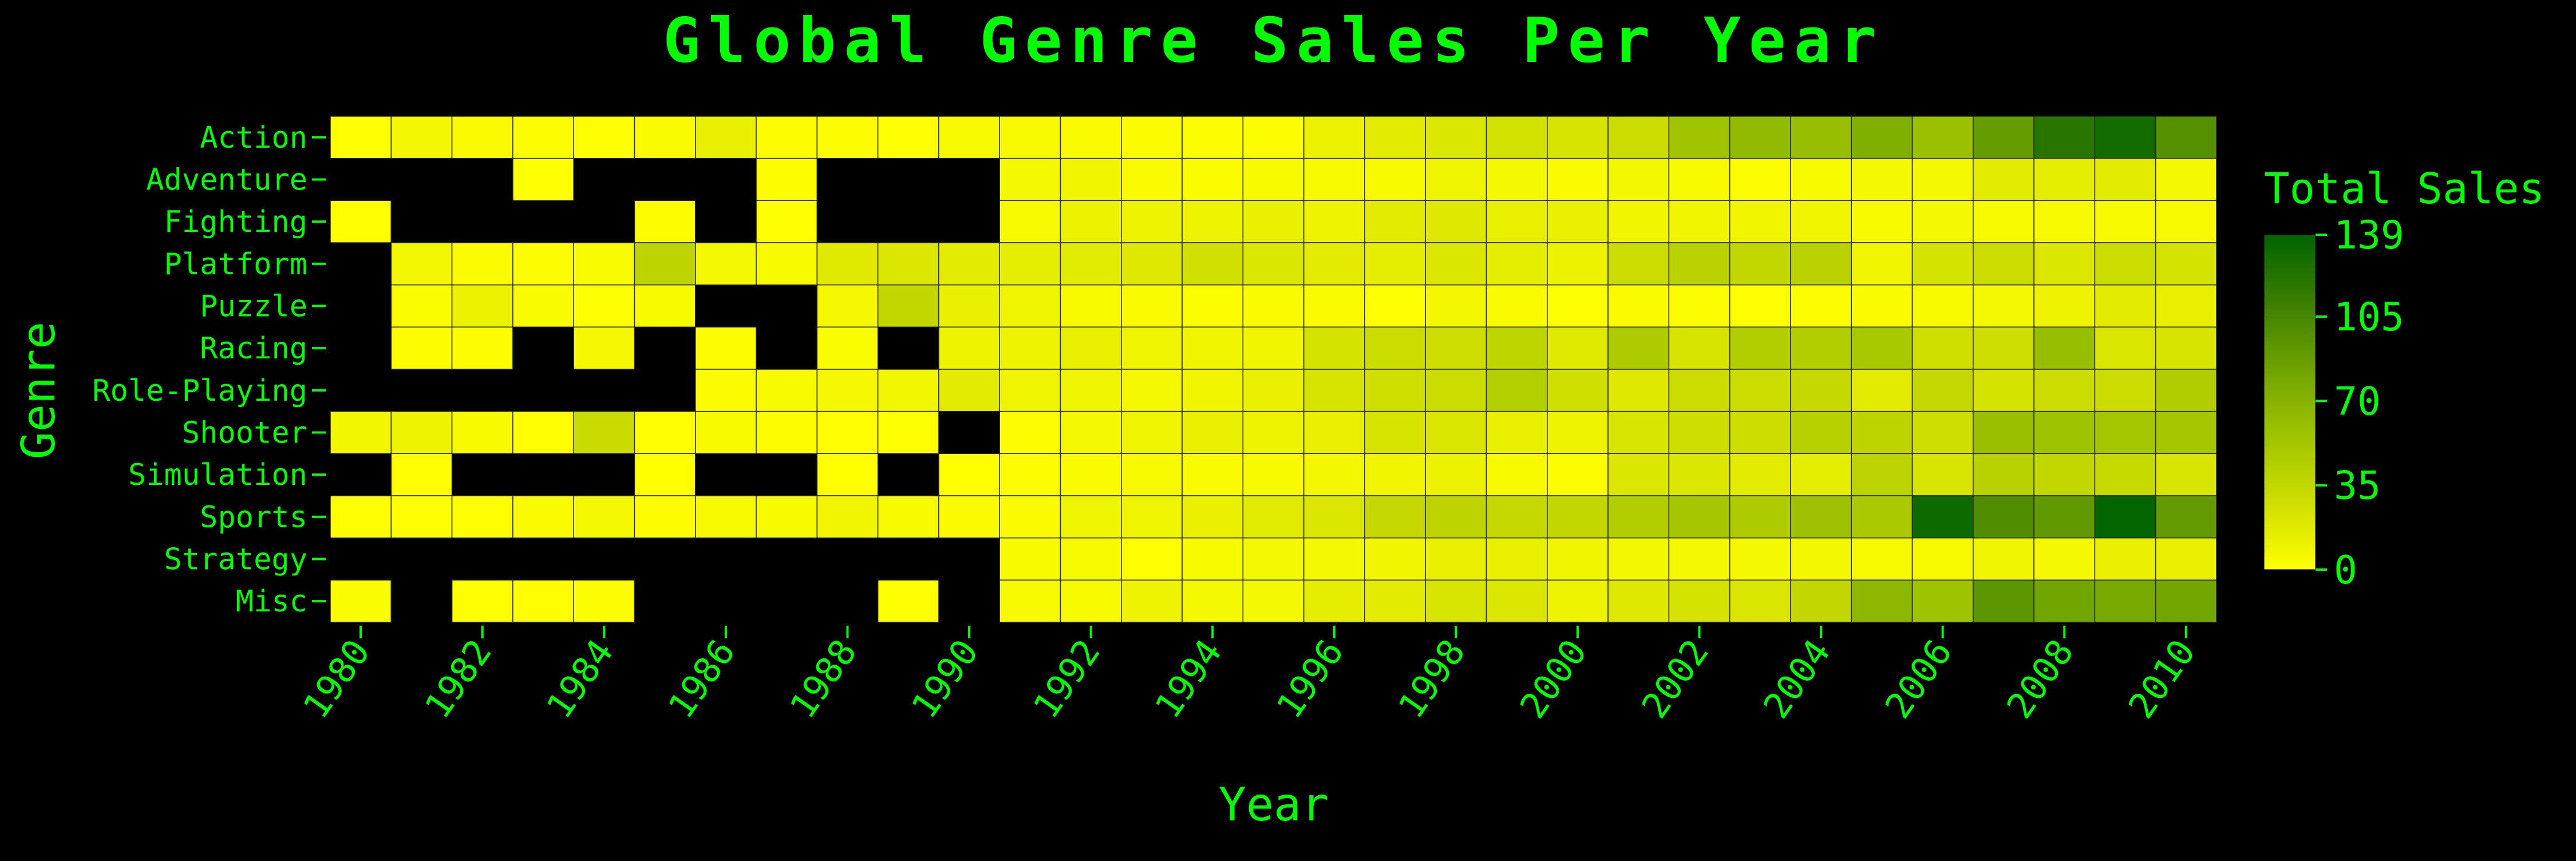  I want to click on y-tick-label: Puzzle, so click(253, 307).